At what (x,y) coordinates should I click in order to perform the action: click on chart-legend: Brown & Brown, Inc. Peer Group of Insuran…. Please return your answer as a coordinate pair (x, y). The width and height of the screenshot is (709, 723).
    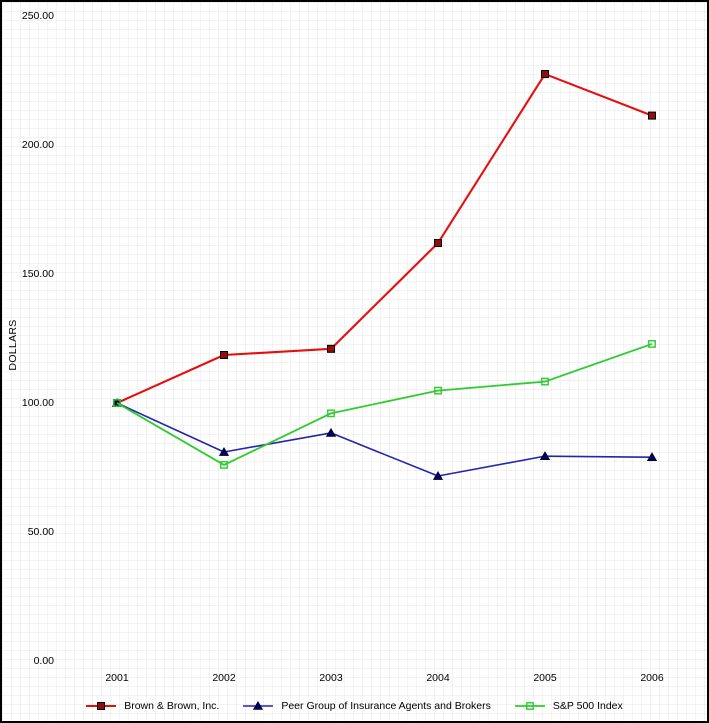
    Looking at the image, I should click on (354, 706).